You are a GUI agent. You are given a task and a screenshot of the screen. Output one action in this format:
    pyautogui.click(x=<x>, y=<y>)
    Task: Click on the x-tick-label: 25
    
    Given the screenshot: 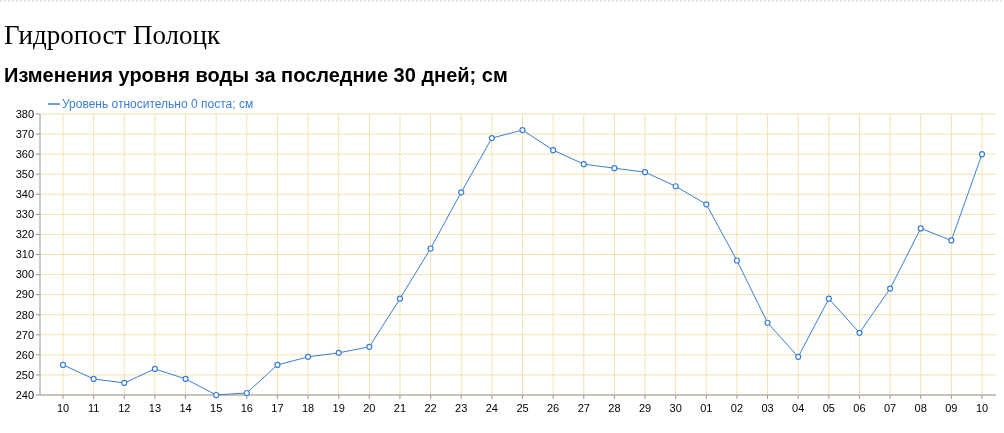 What is the action you would take?
    pyautogui.click(x=522, y=408)
    